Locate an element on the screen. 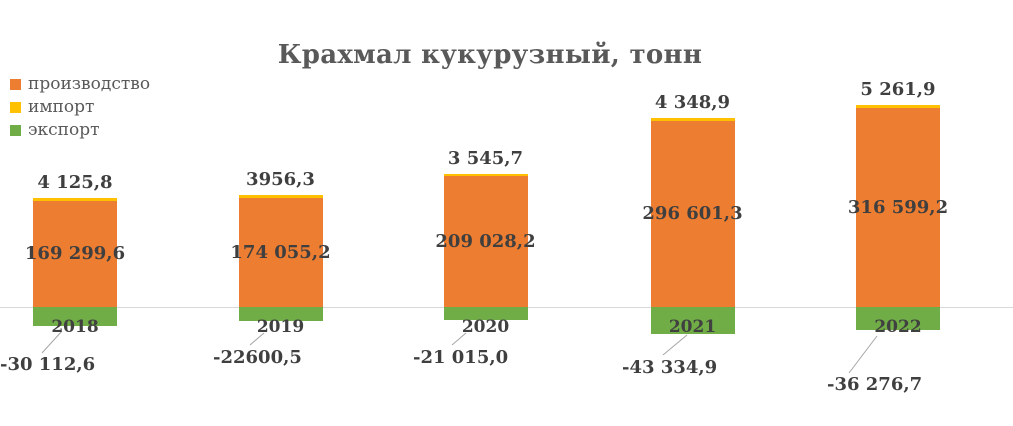 The height and width of the screenshot is (426, 1013). label-year: 2020 is located at coordinates (485, 327).